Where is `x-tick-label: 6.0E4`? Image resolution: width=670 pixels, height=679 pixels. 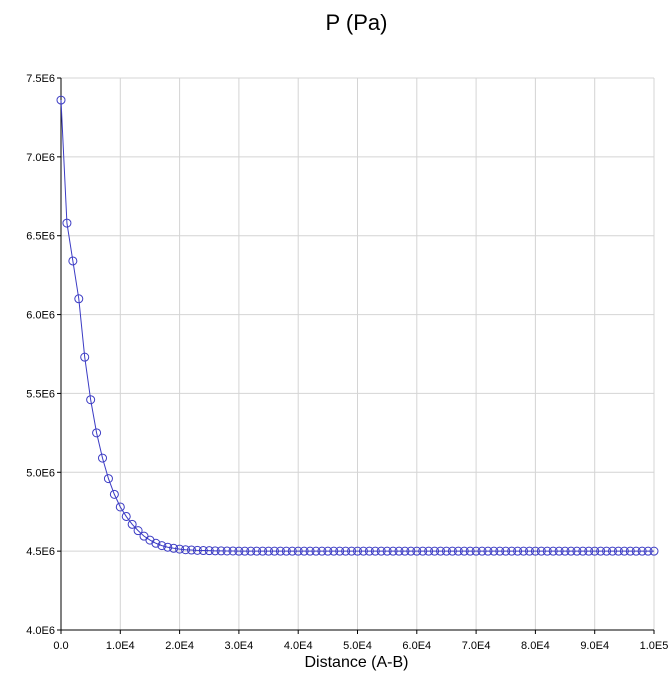 x-tick-label: 6.0E4 is located at coordinates (416, 646).